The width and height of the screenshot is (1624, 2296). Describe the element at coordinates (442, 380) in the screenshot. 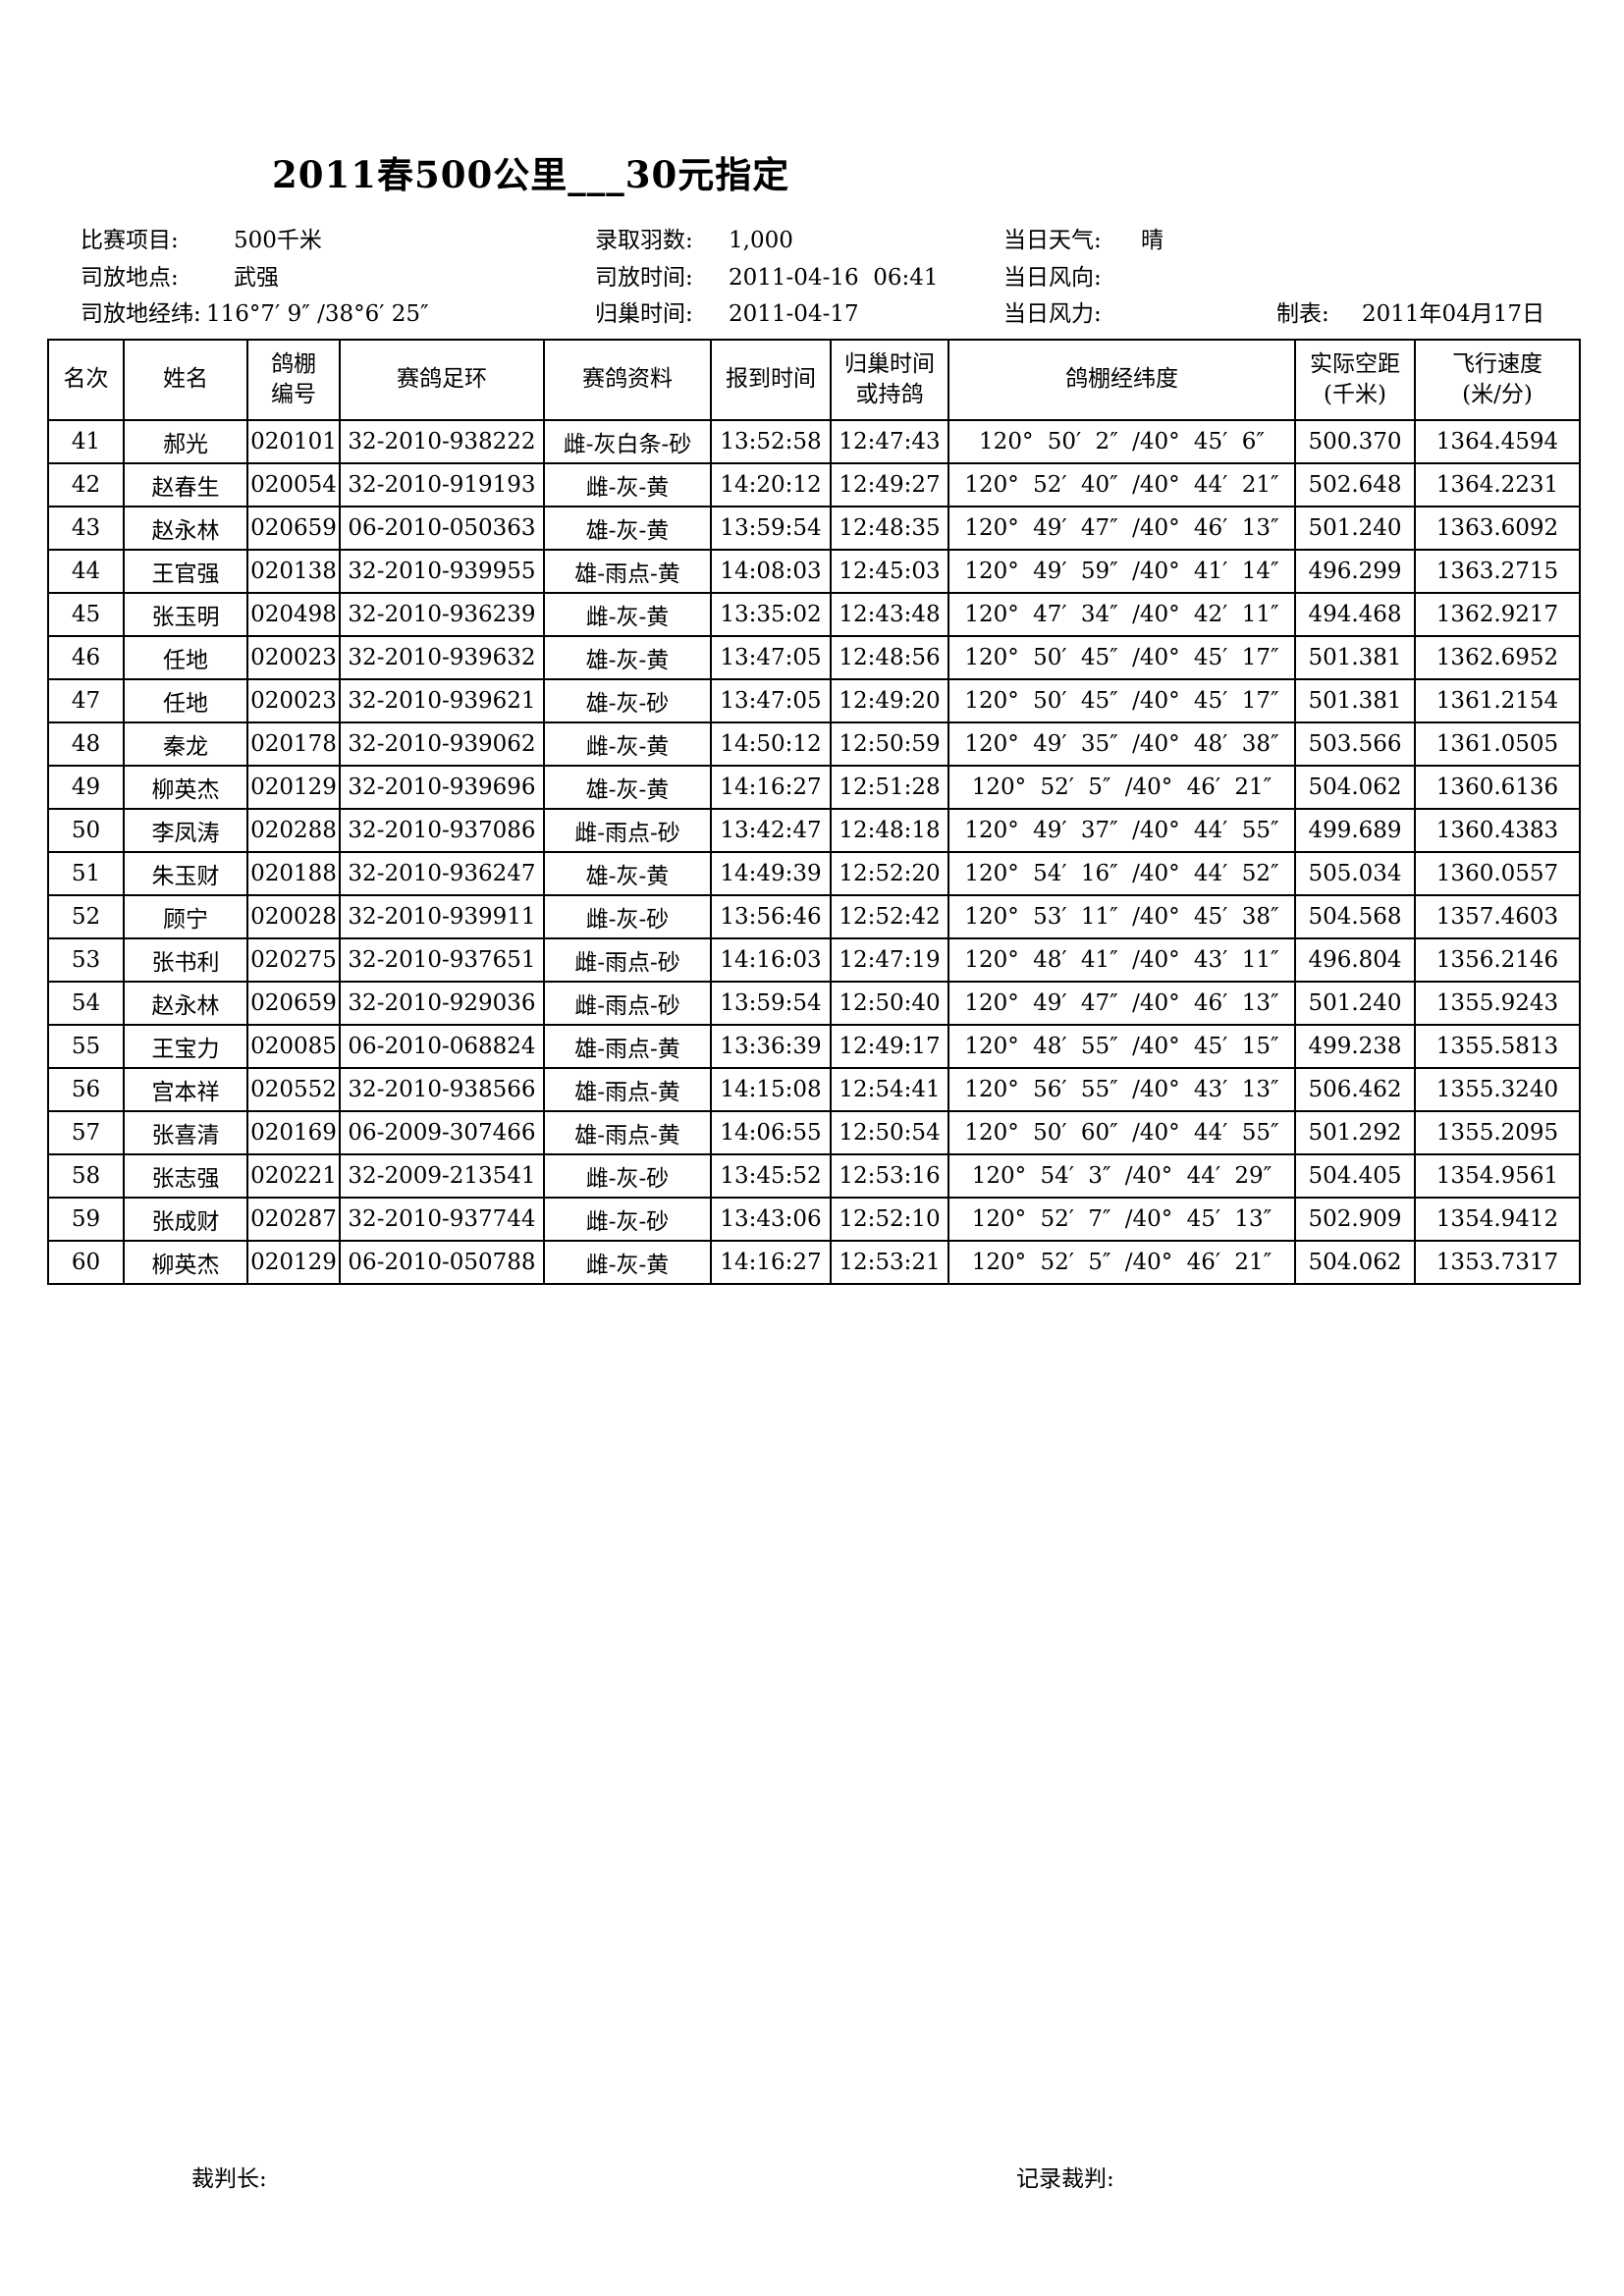

I see `header-ring-number: 赛鸽足环` at that location.